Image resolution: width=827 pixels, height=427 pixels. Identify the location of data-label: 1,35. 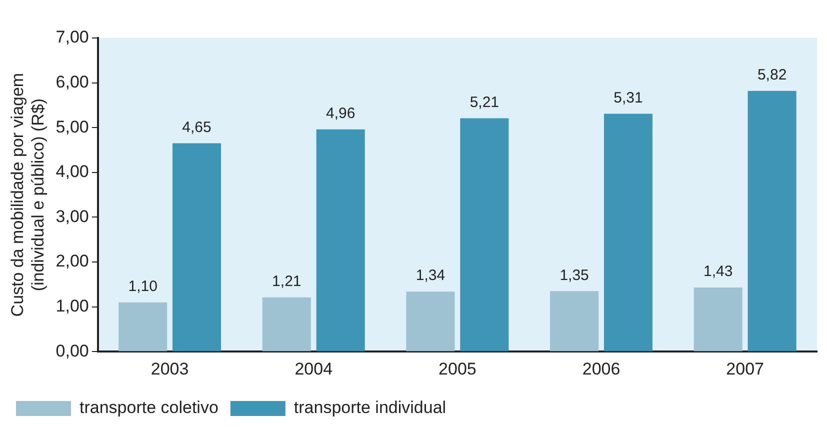
(574, 275).